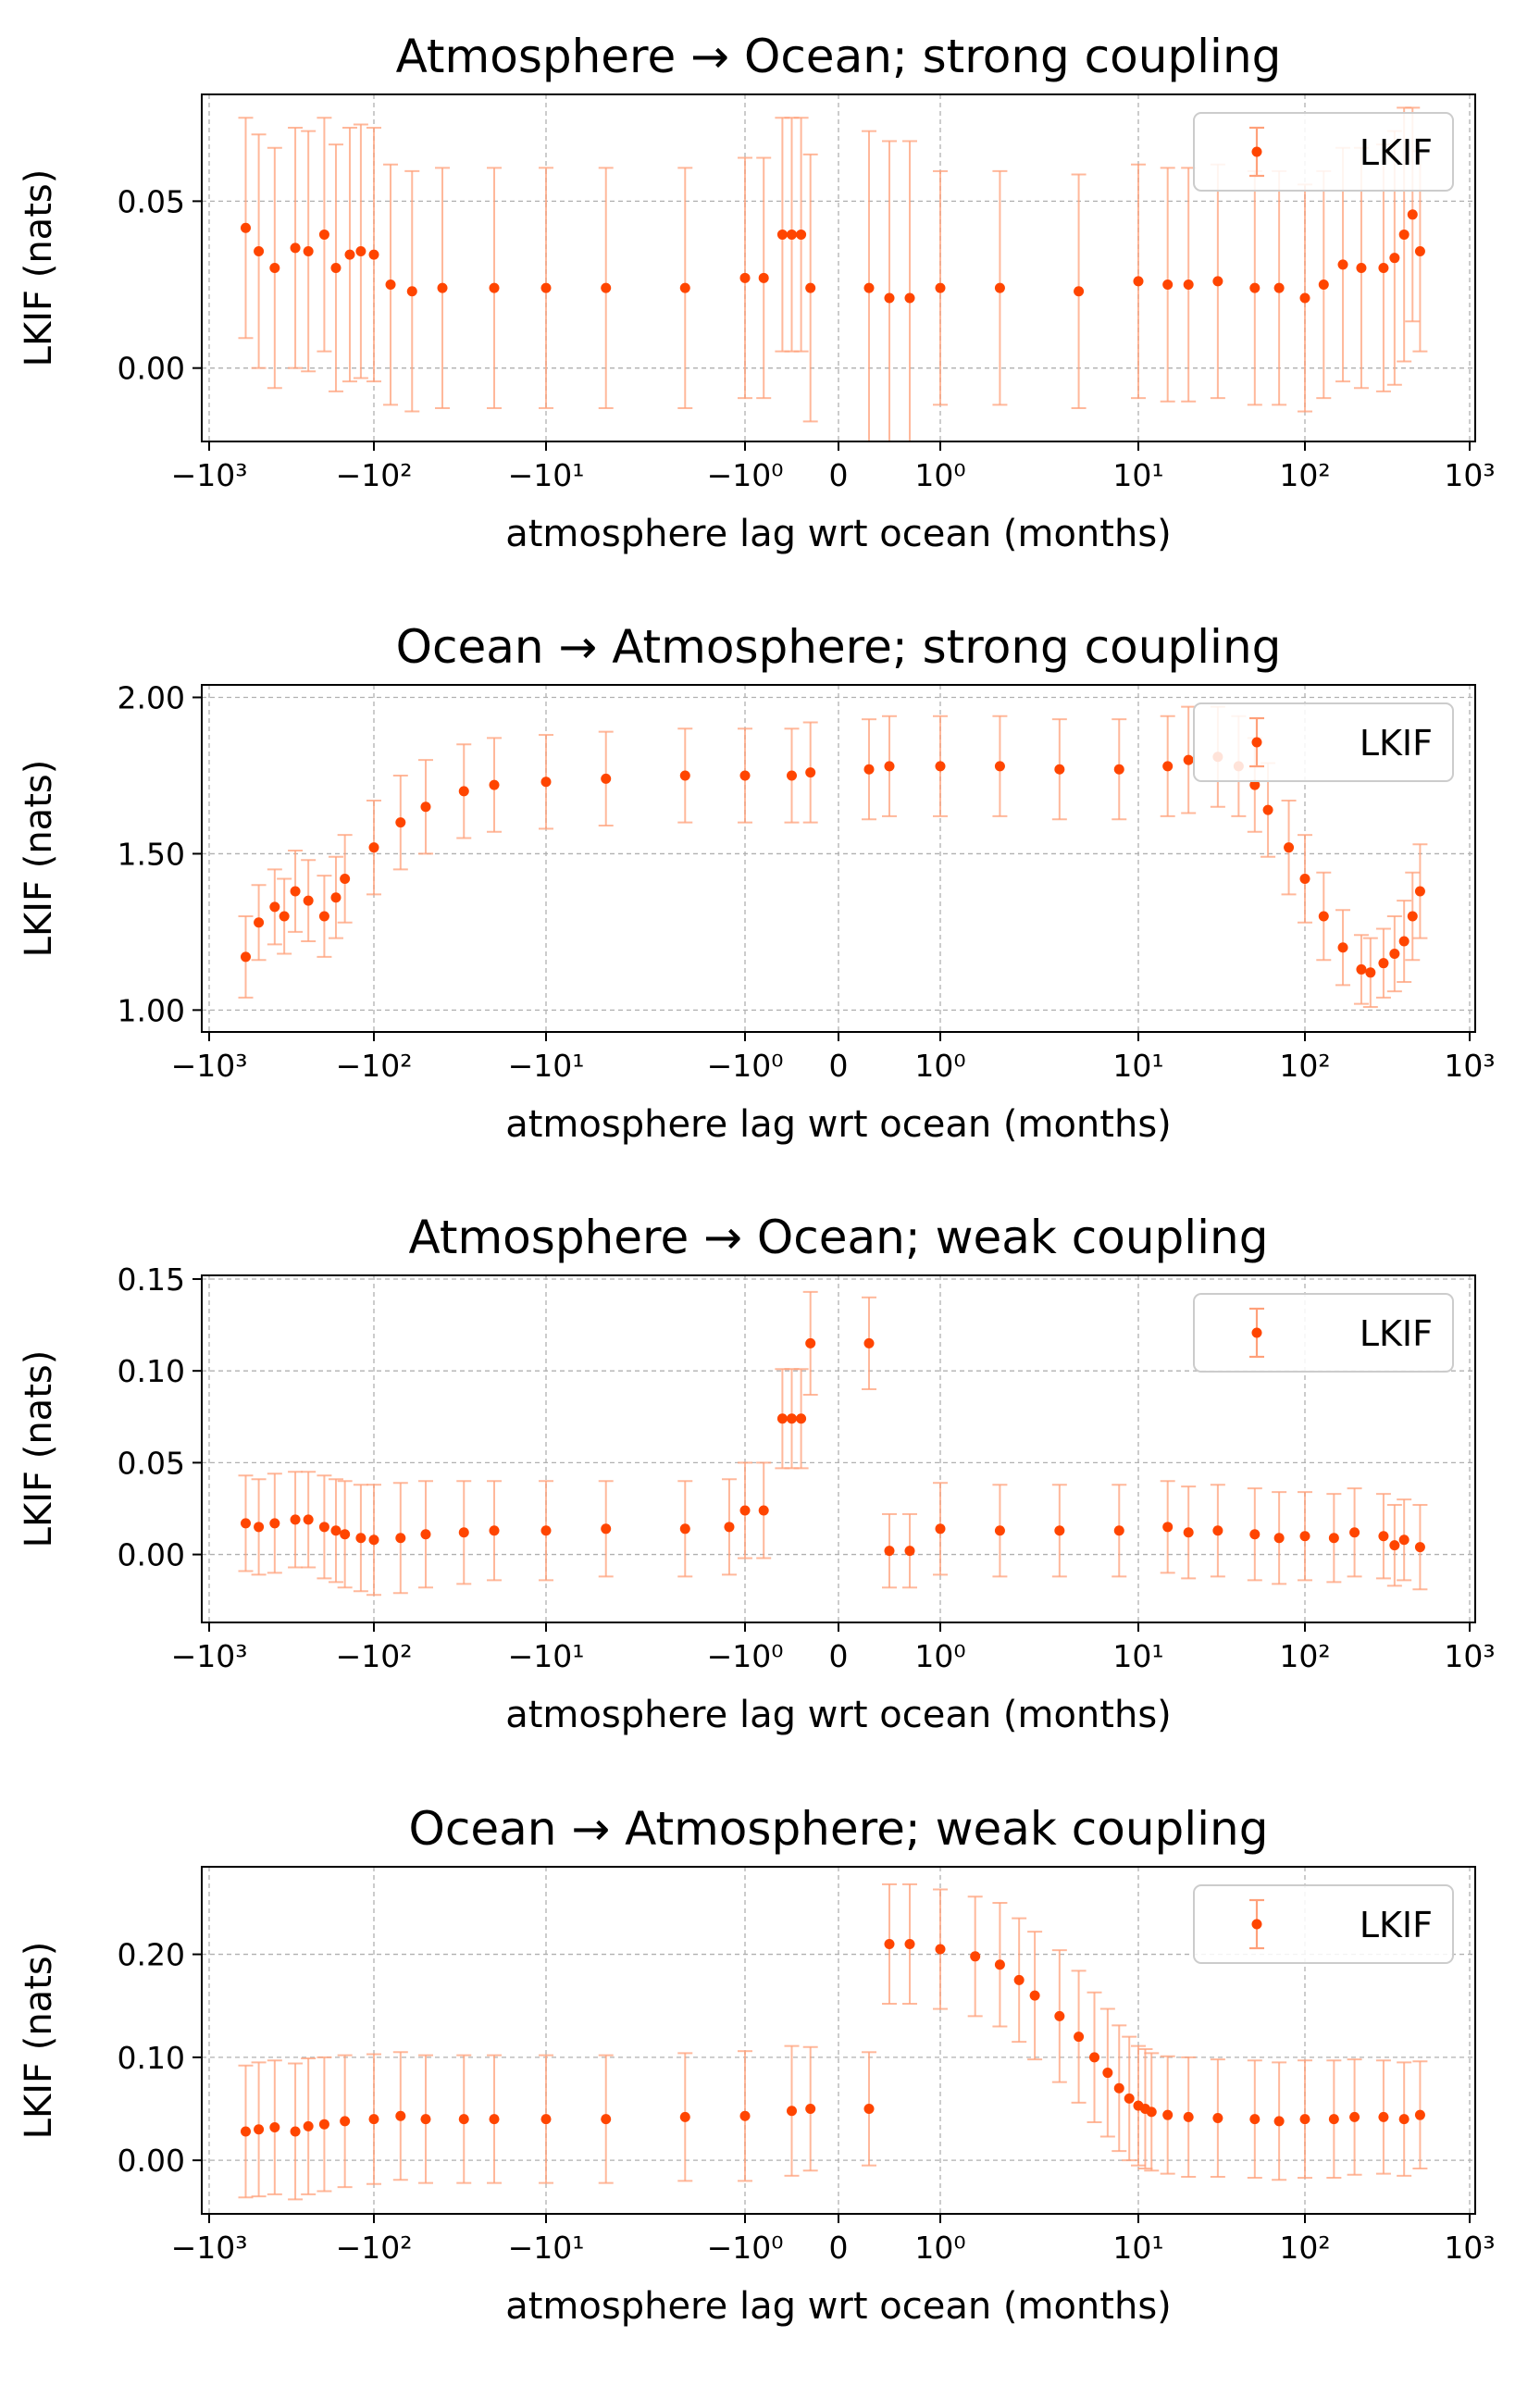  What do you see at coordinates (838, 534) in the screenshot?
I see `x-axis-label: atmosphere lag wrt ocean (months)` at bounding box center [838, 534].